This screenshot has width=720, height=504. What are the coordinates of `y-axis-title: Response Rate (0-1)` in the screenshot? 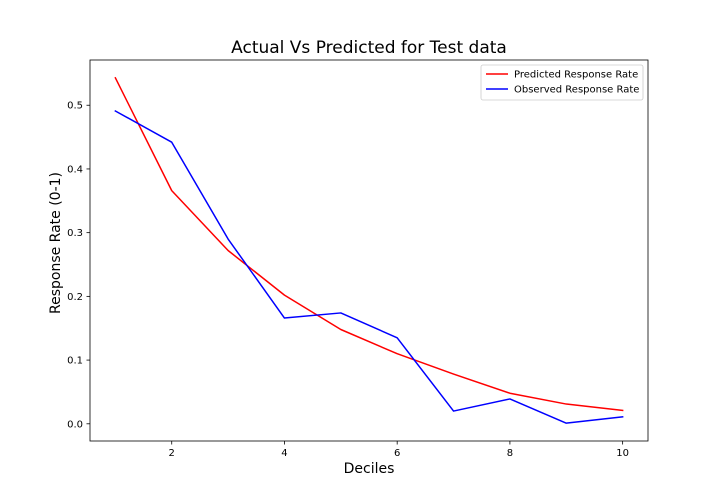 It's located at (56, 243).